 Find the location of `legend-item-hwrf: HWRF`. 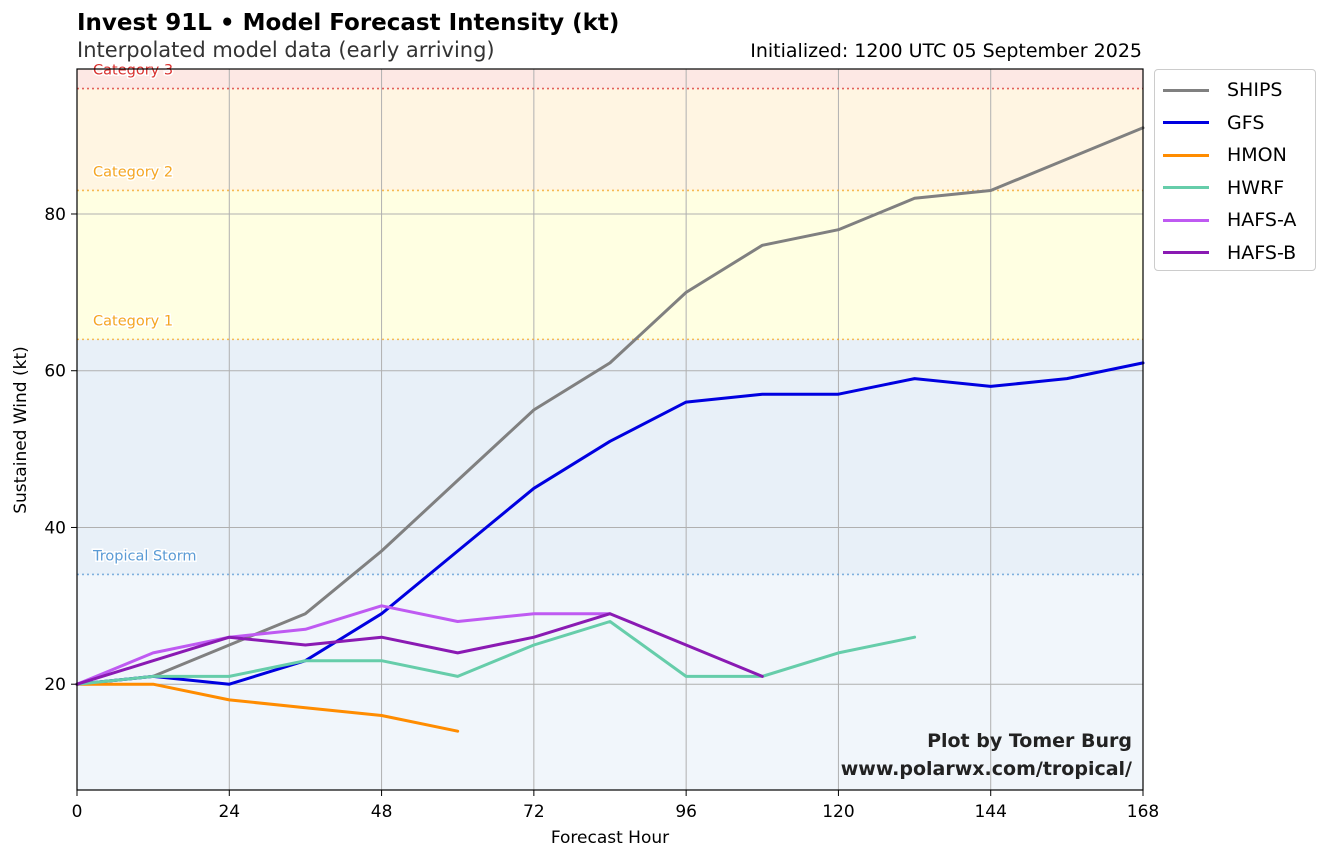

legend-item-hwrf: HWRF is located at coordinates (1235, 188).